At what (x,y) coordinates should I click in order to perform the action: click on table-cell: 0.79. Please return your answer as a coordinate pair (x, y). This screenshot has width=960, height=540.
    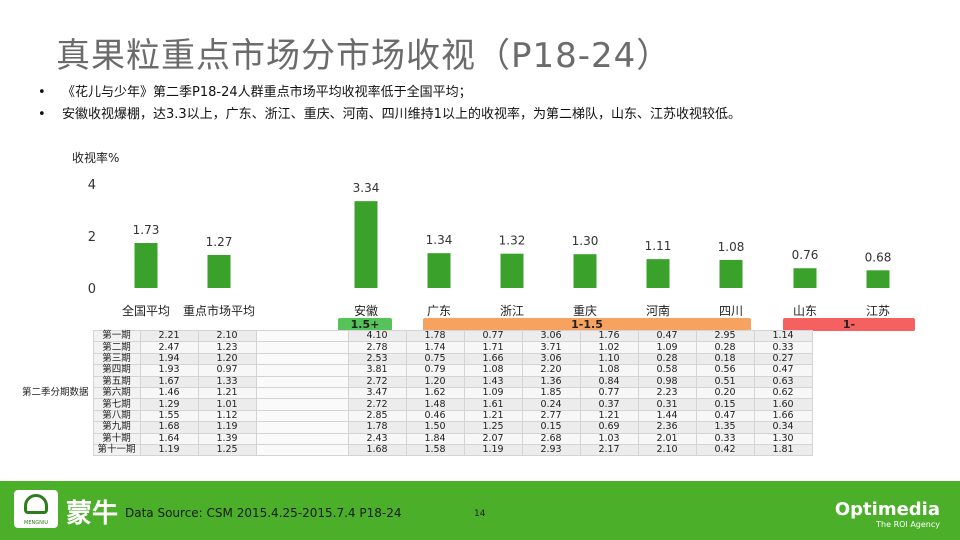
    Looking at the image, I should click on (435, 370).